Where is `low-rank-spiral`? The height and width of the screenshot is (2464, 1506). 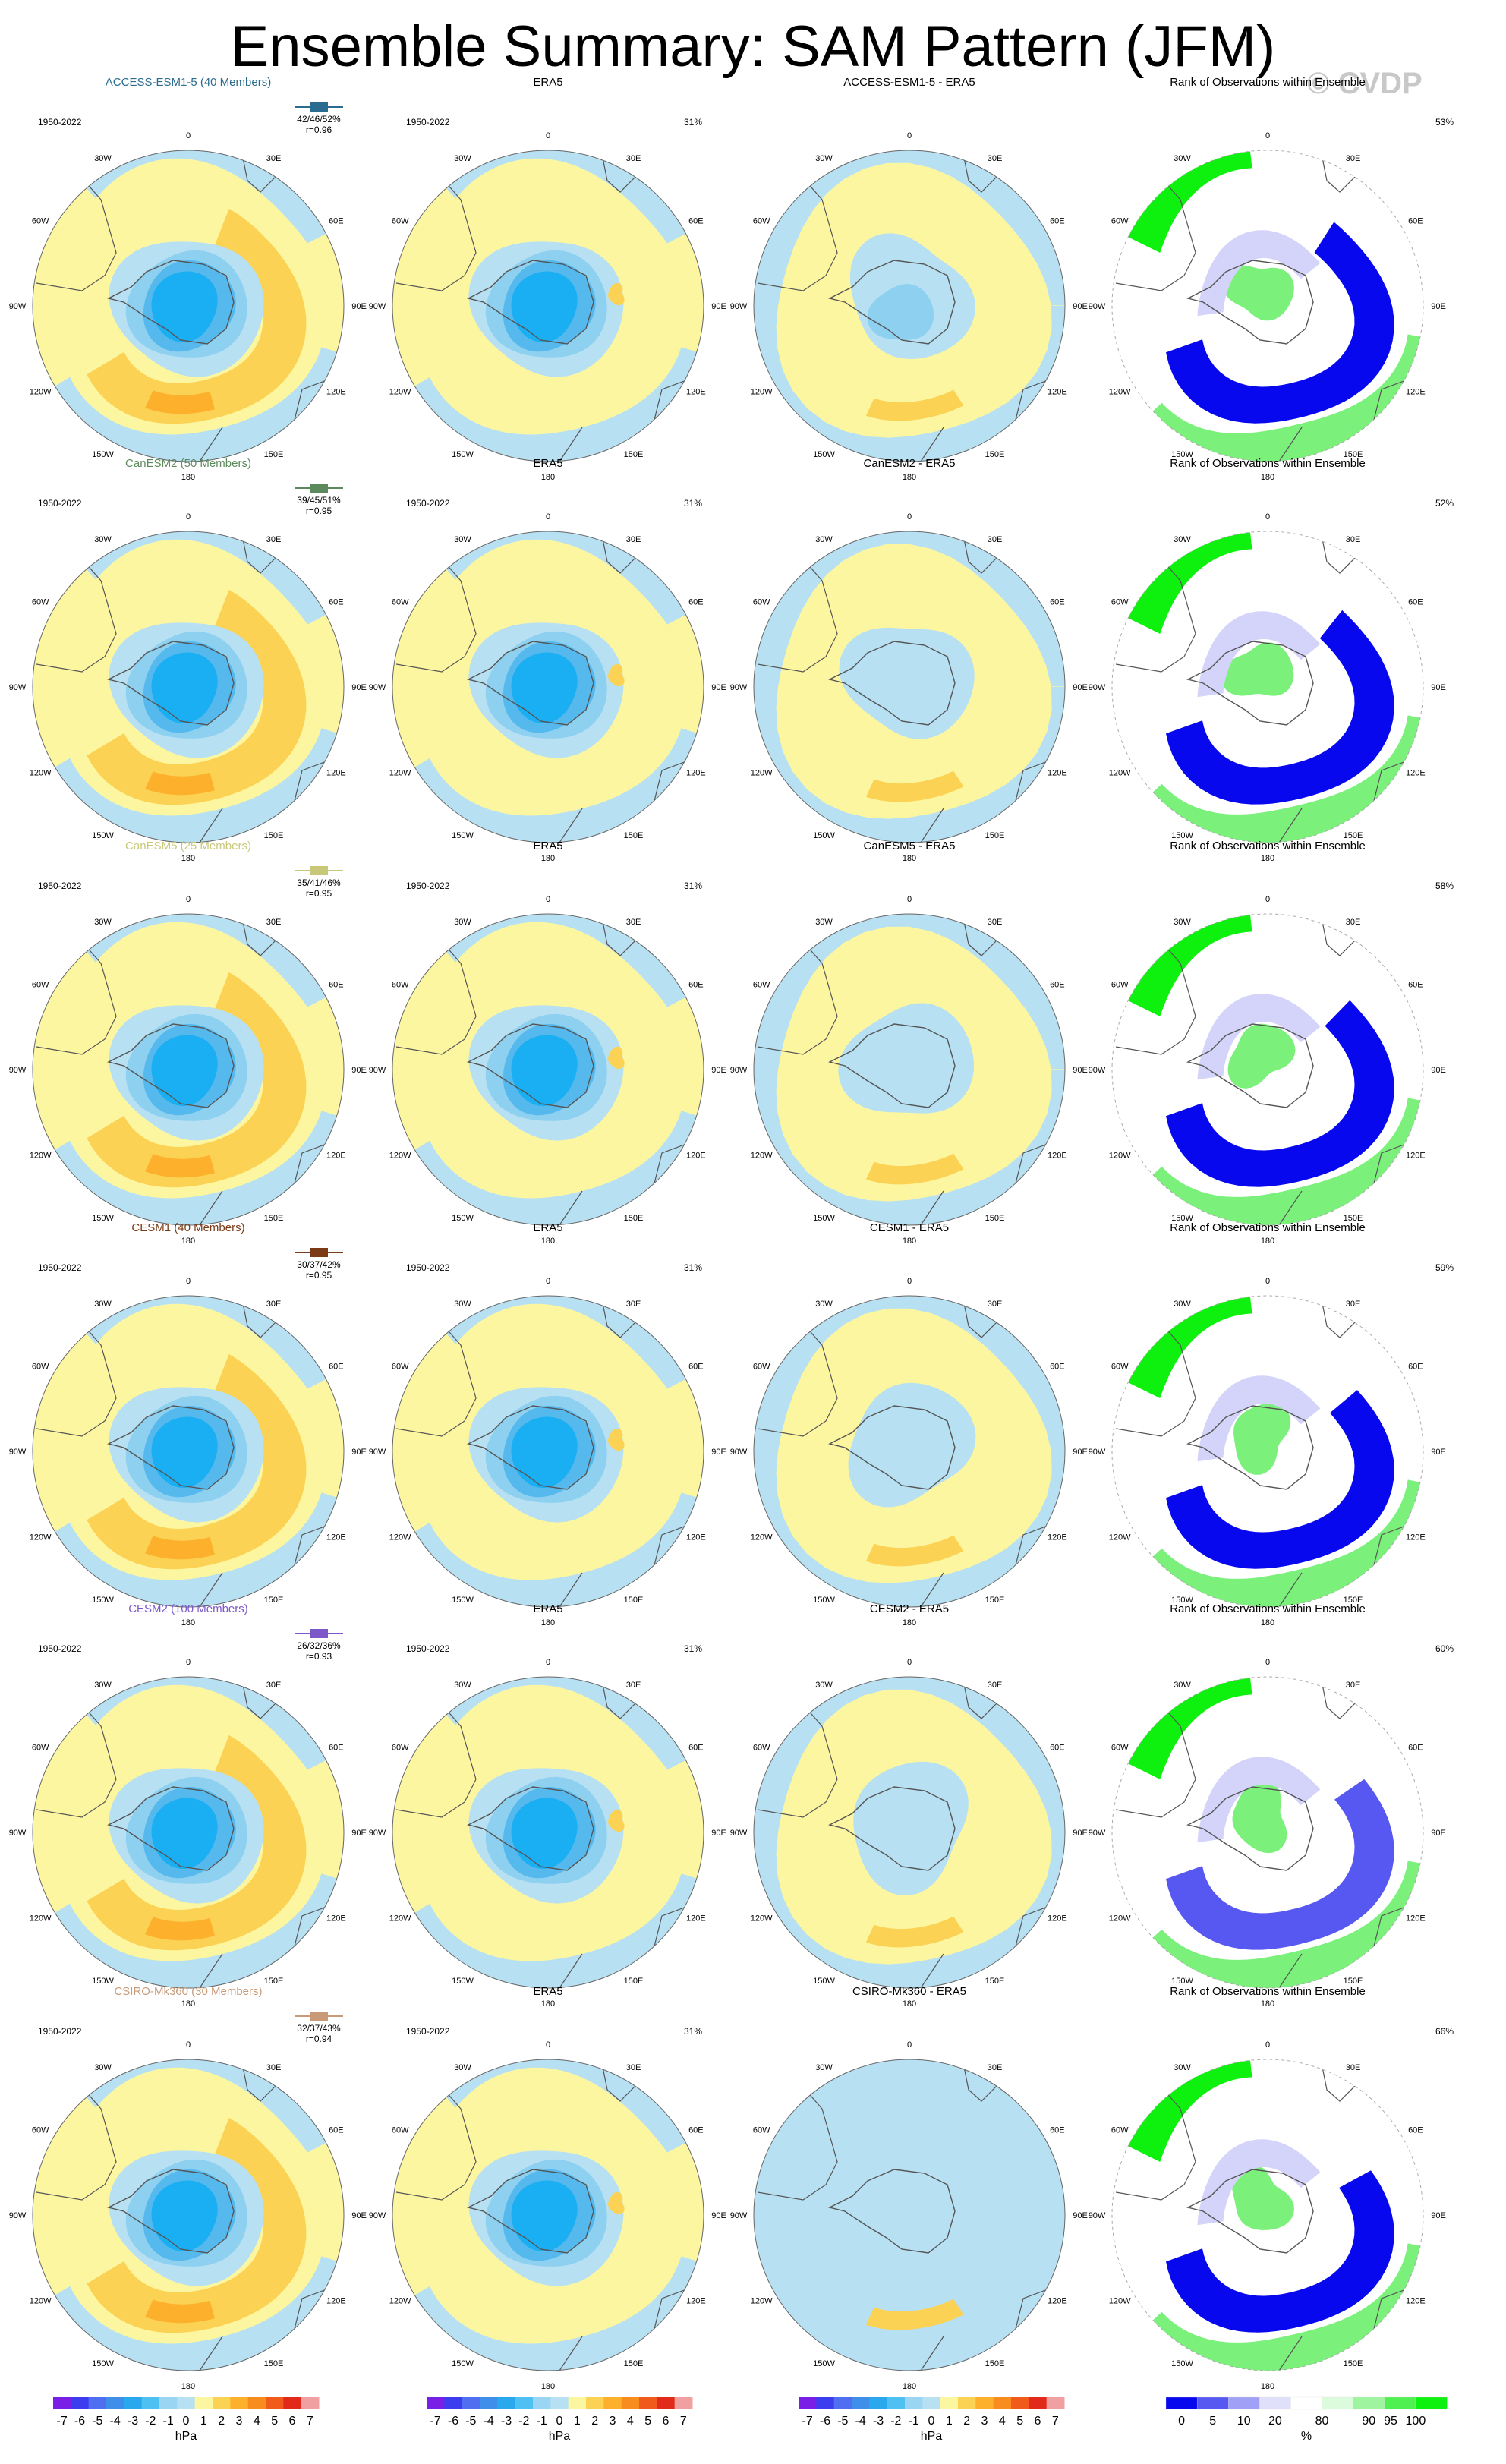 low-rank-spiral is located at coordinates (1280, 708).